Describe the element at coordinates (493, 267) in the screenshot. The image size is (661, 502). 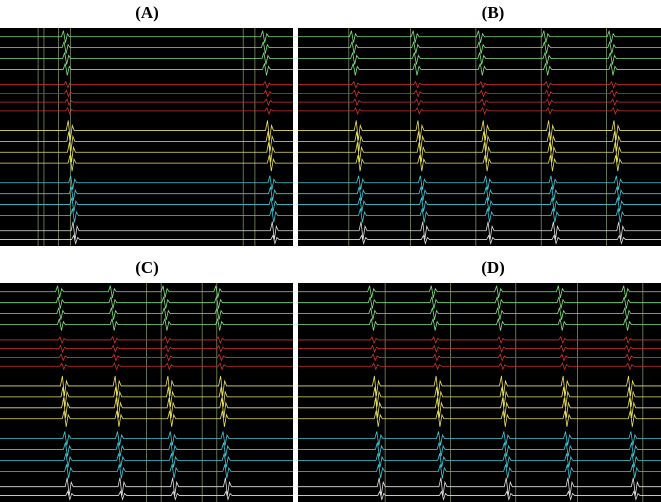
I see `panel-label: (D)` at that location.